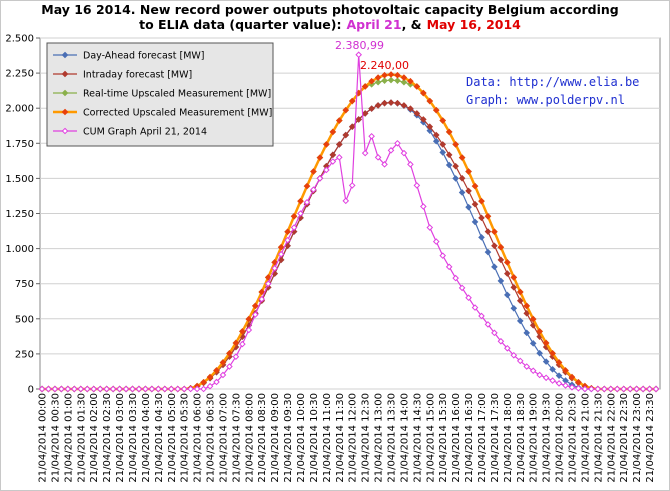  Describe the element at coordinates (552, 82) in the screenshot. I see `source-note: Data: http://www.elia.be` at that location.